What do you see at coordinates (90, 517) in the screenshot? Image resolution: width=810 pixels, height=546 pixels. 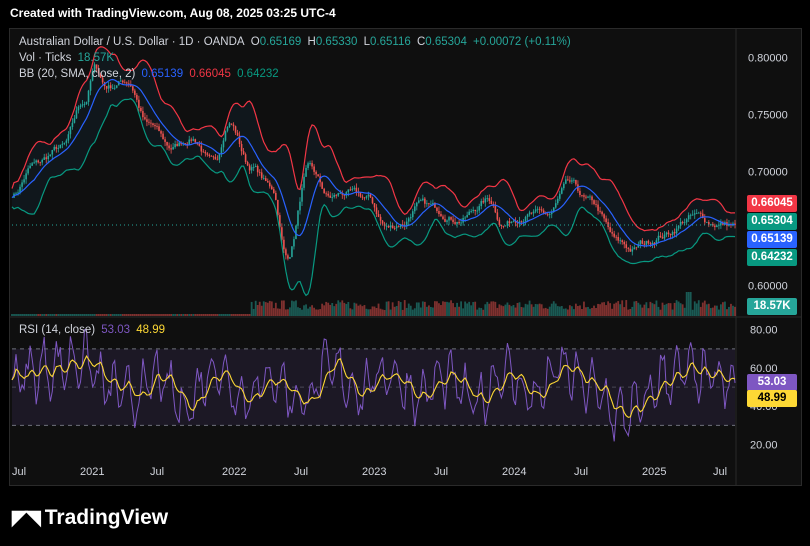 I see `tradingview-logo: ◤◥ TradingView` at bounding box center [90, 517].